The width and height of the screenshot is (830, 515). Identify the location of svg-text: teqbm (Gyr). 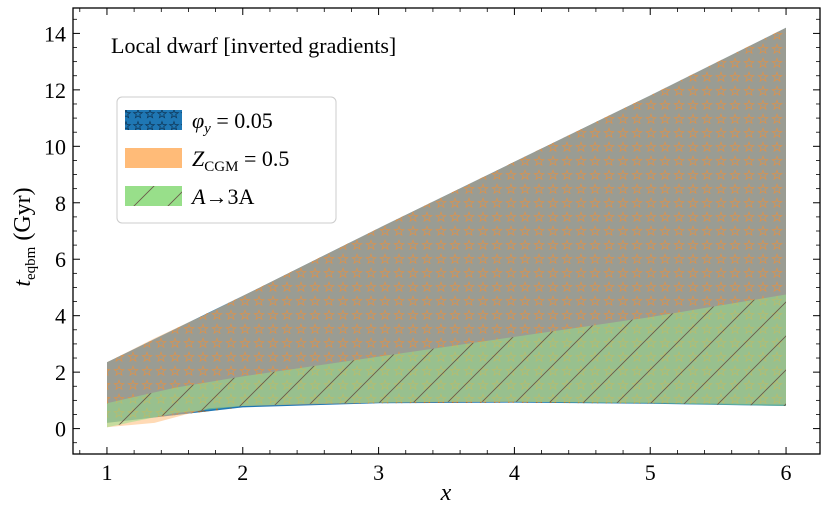
(24, 236).